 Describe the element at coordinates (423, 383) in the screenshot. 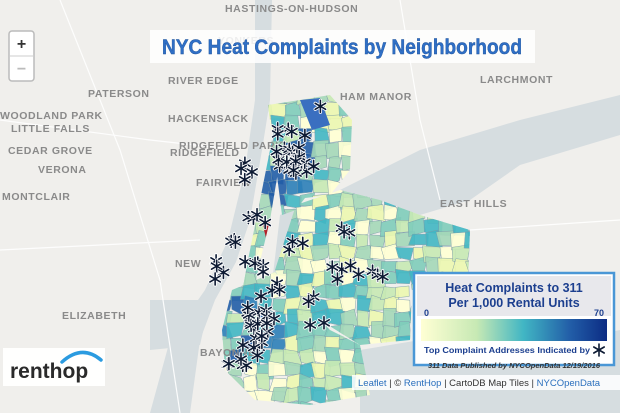

I see `link-renthop: RentHop` at that location.